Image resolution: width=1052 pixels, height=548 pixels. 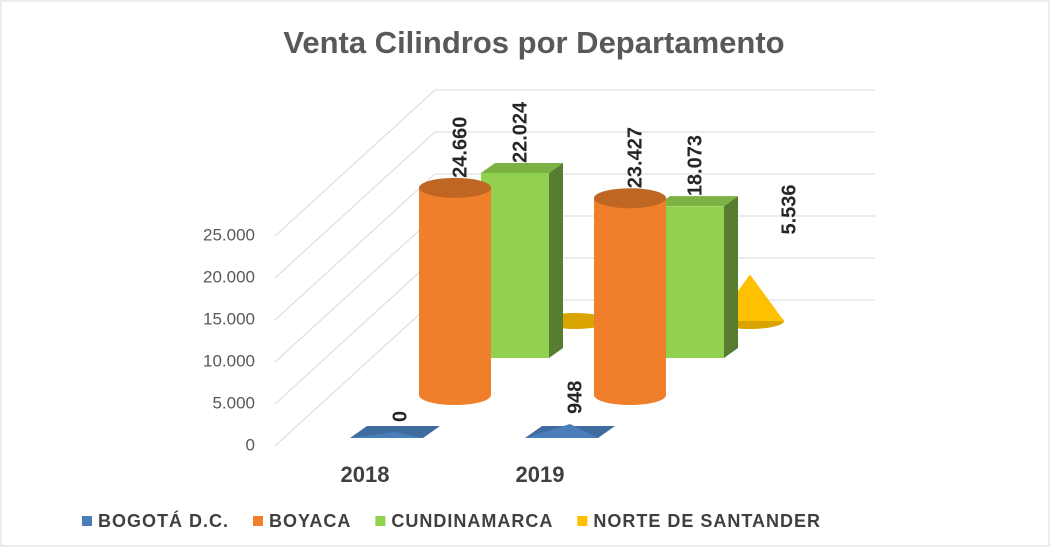 I want to click on y-tick-label: 25.000, so click(x=229, y=234).